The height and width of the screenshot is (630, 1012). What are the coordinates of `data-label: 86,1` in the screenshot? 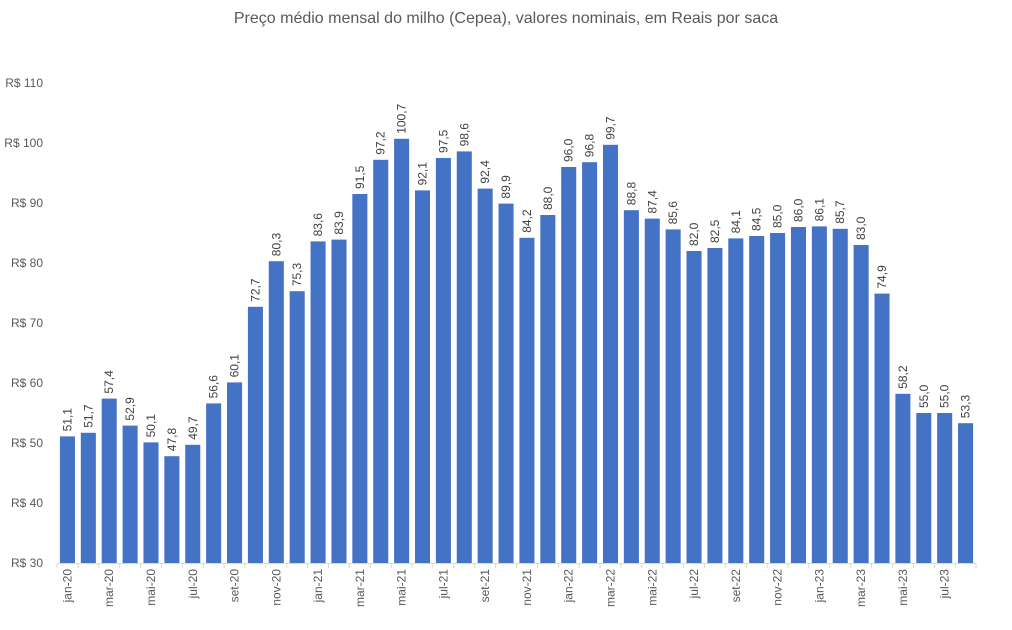 It's located at (819, 210).